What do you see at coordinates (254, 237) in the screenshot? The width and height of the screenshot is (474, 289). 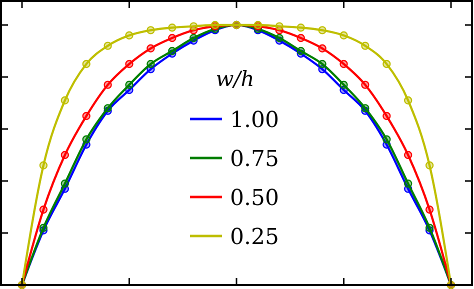 I see `legend-label: 0.25` at bounding box center [254, 237].